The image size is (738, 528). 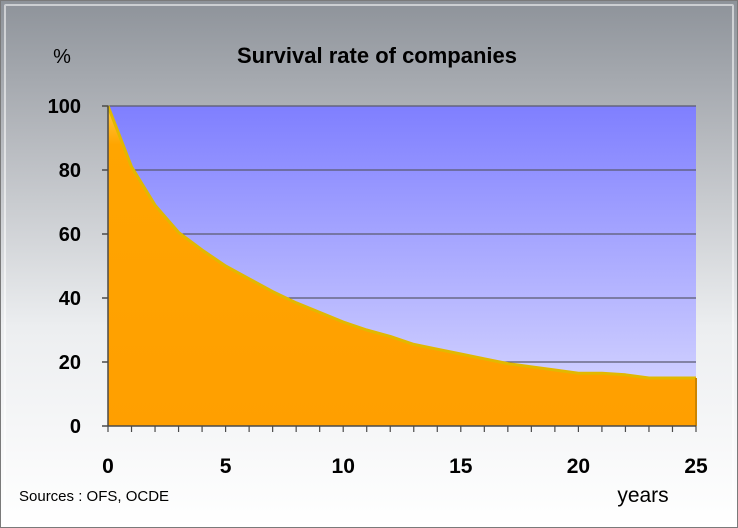 What do you see at coordinates (461, 466) in the screenshot?
I see `x-tick-label: 15` at bounding box center [461, 466].